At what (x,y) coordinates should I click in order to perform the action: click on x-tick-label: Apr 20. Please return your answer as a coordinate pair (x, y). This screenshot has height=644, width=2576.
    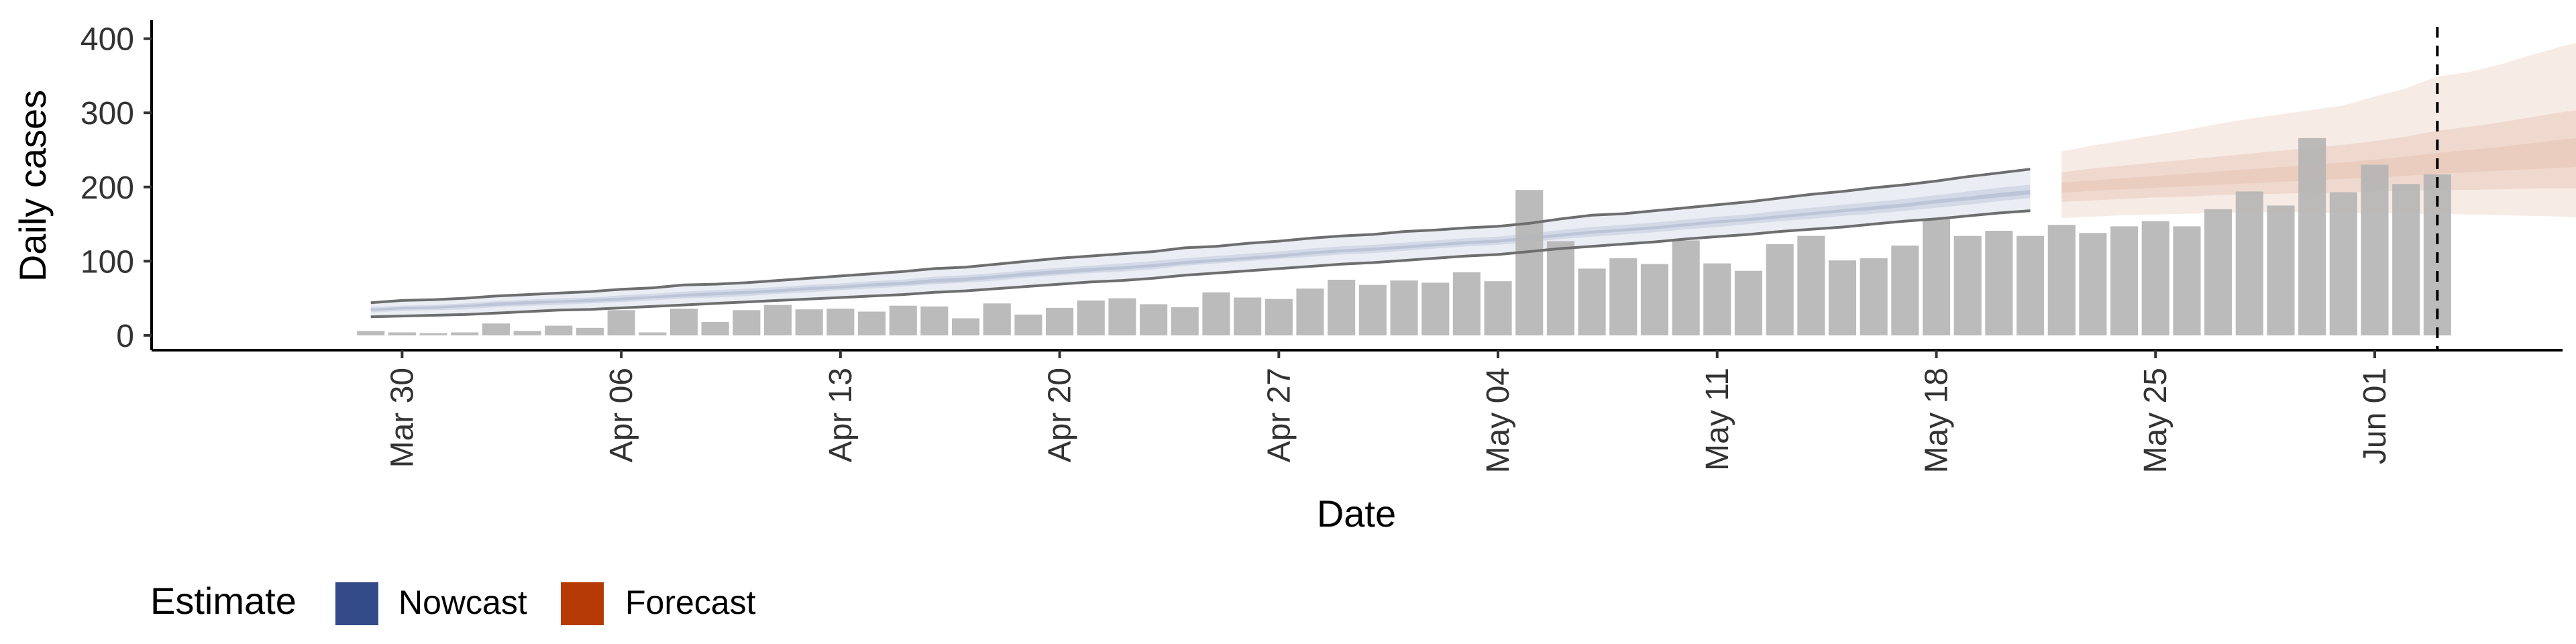
    Looking at the image, I should click on (1060, 415).